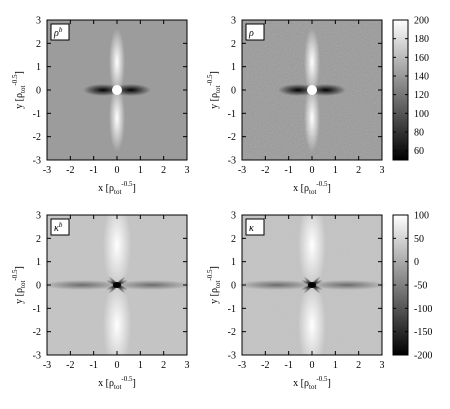  I want to click on y-tick-label: -3, so click(232, 161).